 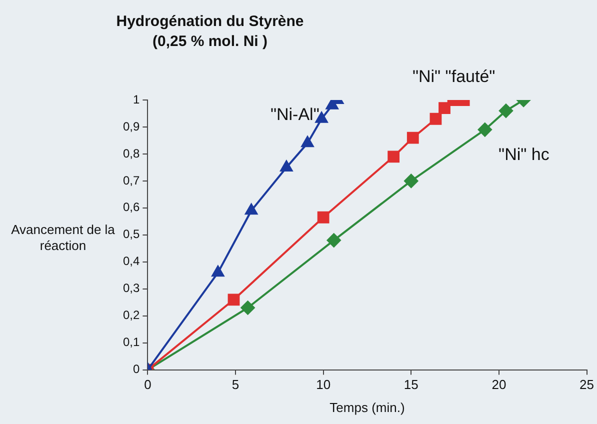 What do you see at coordinates (411, 384) in the screenshot?
I see `x-tick-label: 15` at bounding box center [411, 384].